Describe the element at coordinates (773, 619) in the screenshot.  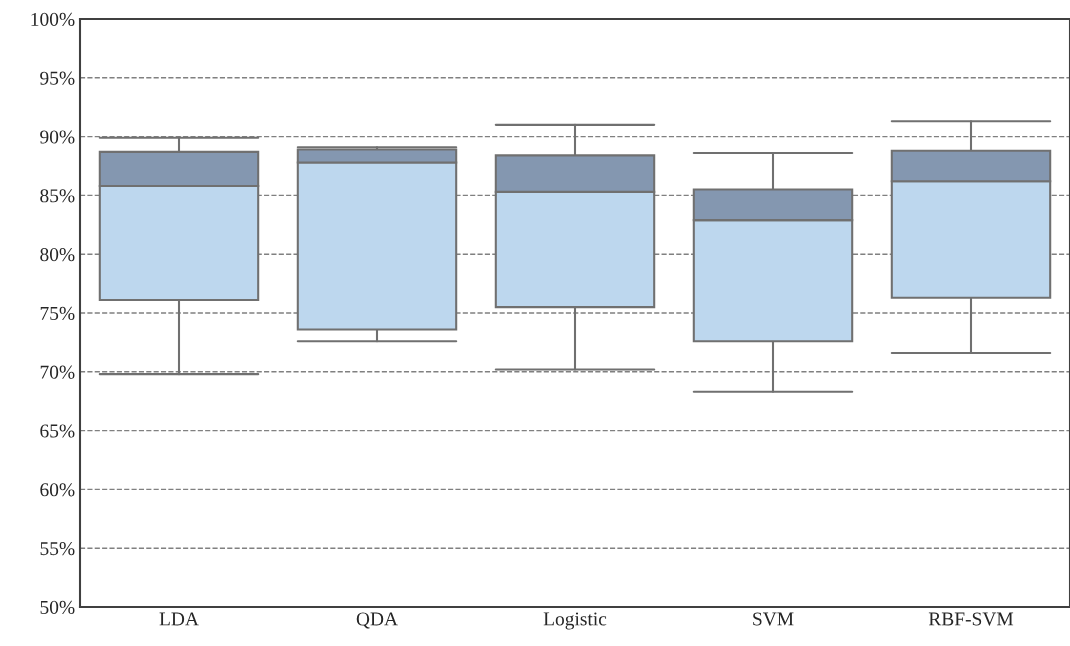
I see `x-tick-label: SVM` at that location.